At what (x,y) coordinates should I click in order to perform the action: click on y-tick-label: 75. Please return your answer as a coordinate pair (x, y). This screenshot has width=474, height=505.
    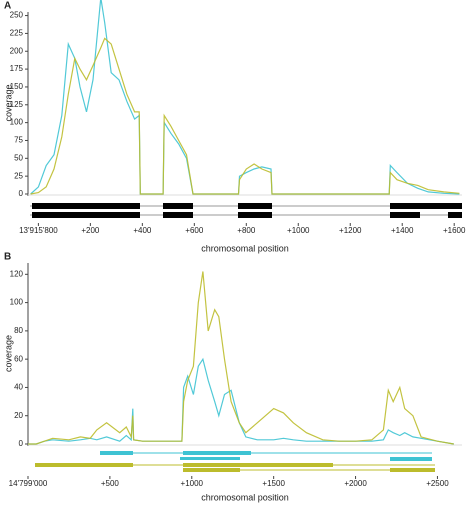
    Looking at the image, I should click on (18, 140).